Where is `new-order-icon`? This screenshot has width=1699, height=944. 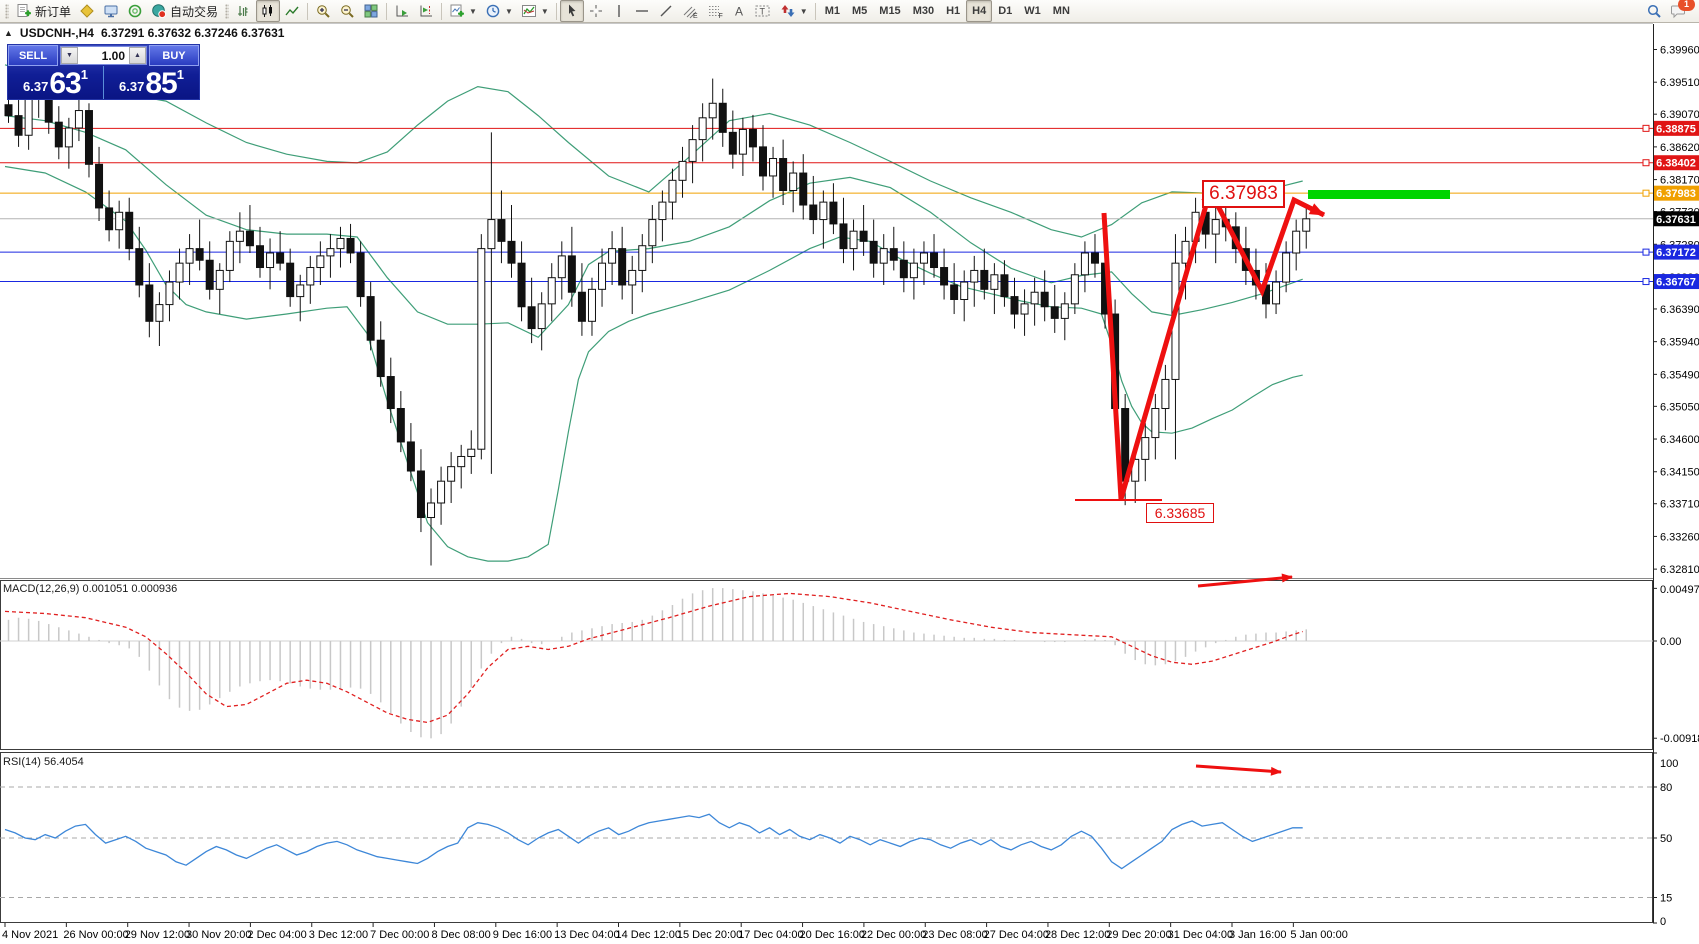
new-order-icon is located at coordinates (24, 11).